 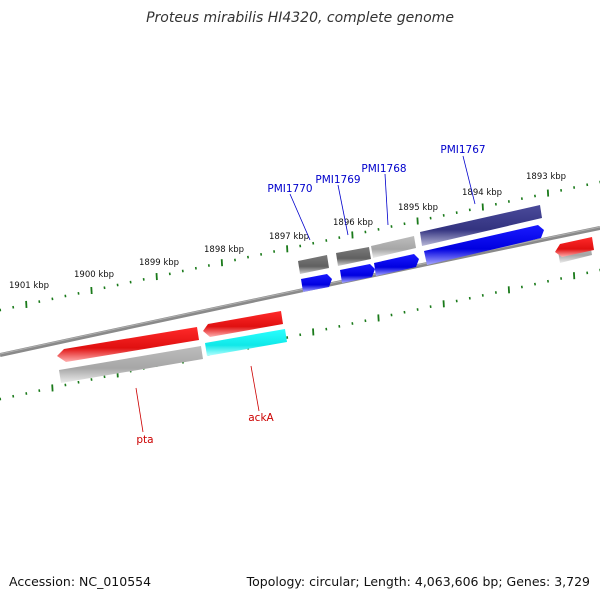 I want to click on reverse-genes, so click(x=172, y=347).